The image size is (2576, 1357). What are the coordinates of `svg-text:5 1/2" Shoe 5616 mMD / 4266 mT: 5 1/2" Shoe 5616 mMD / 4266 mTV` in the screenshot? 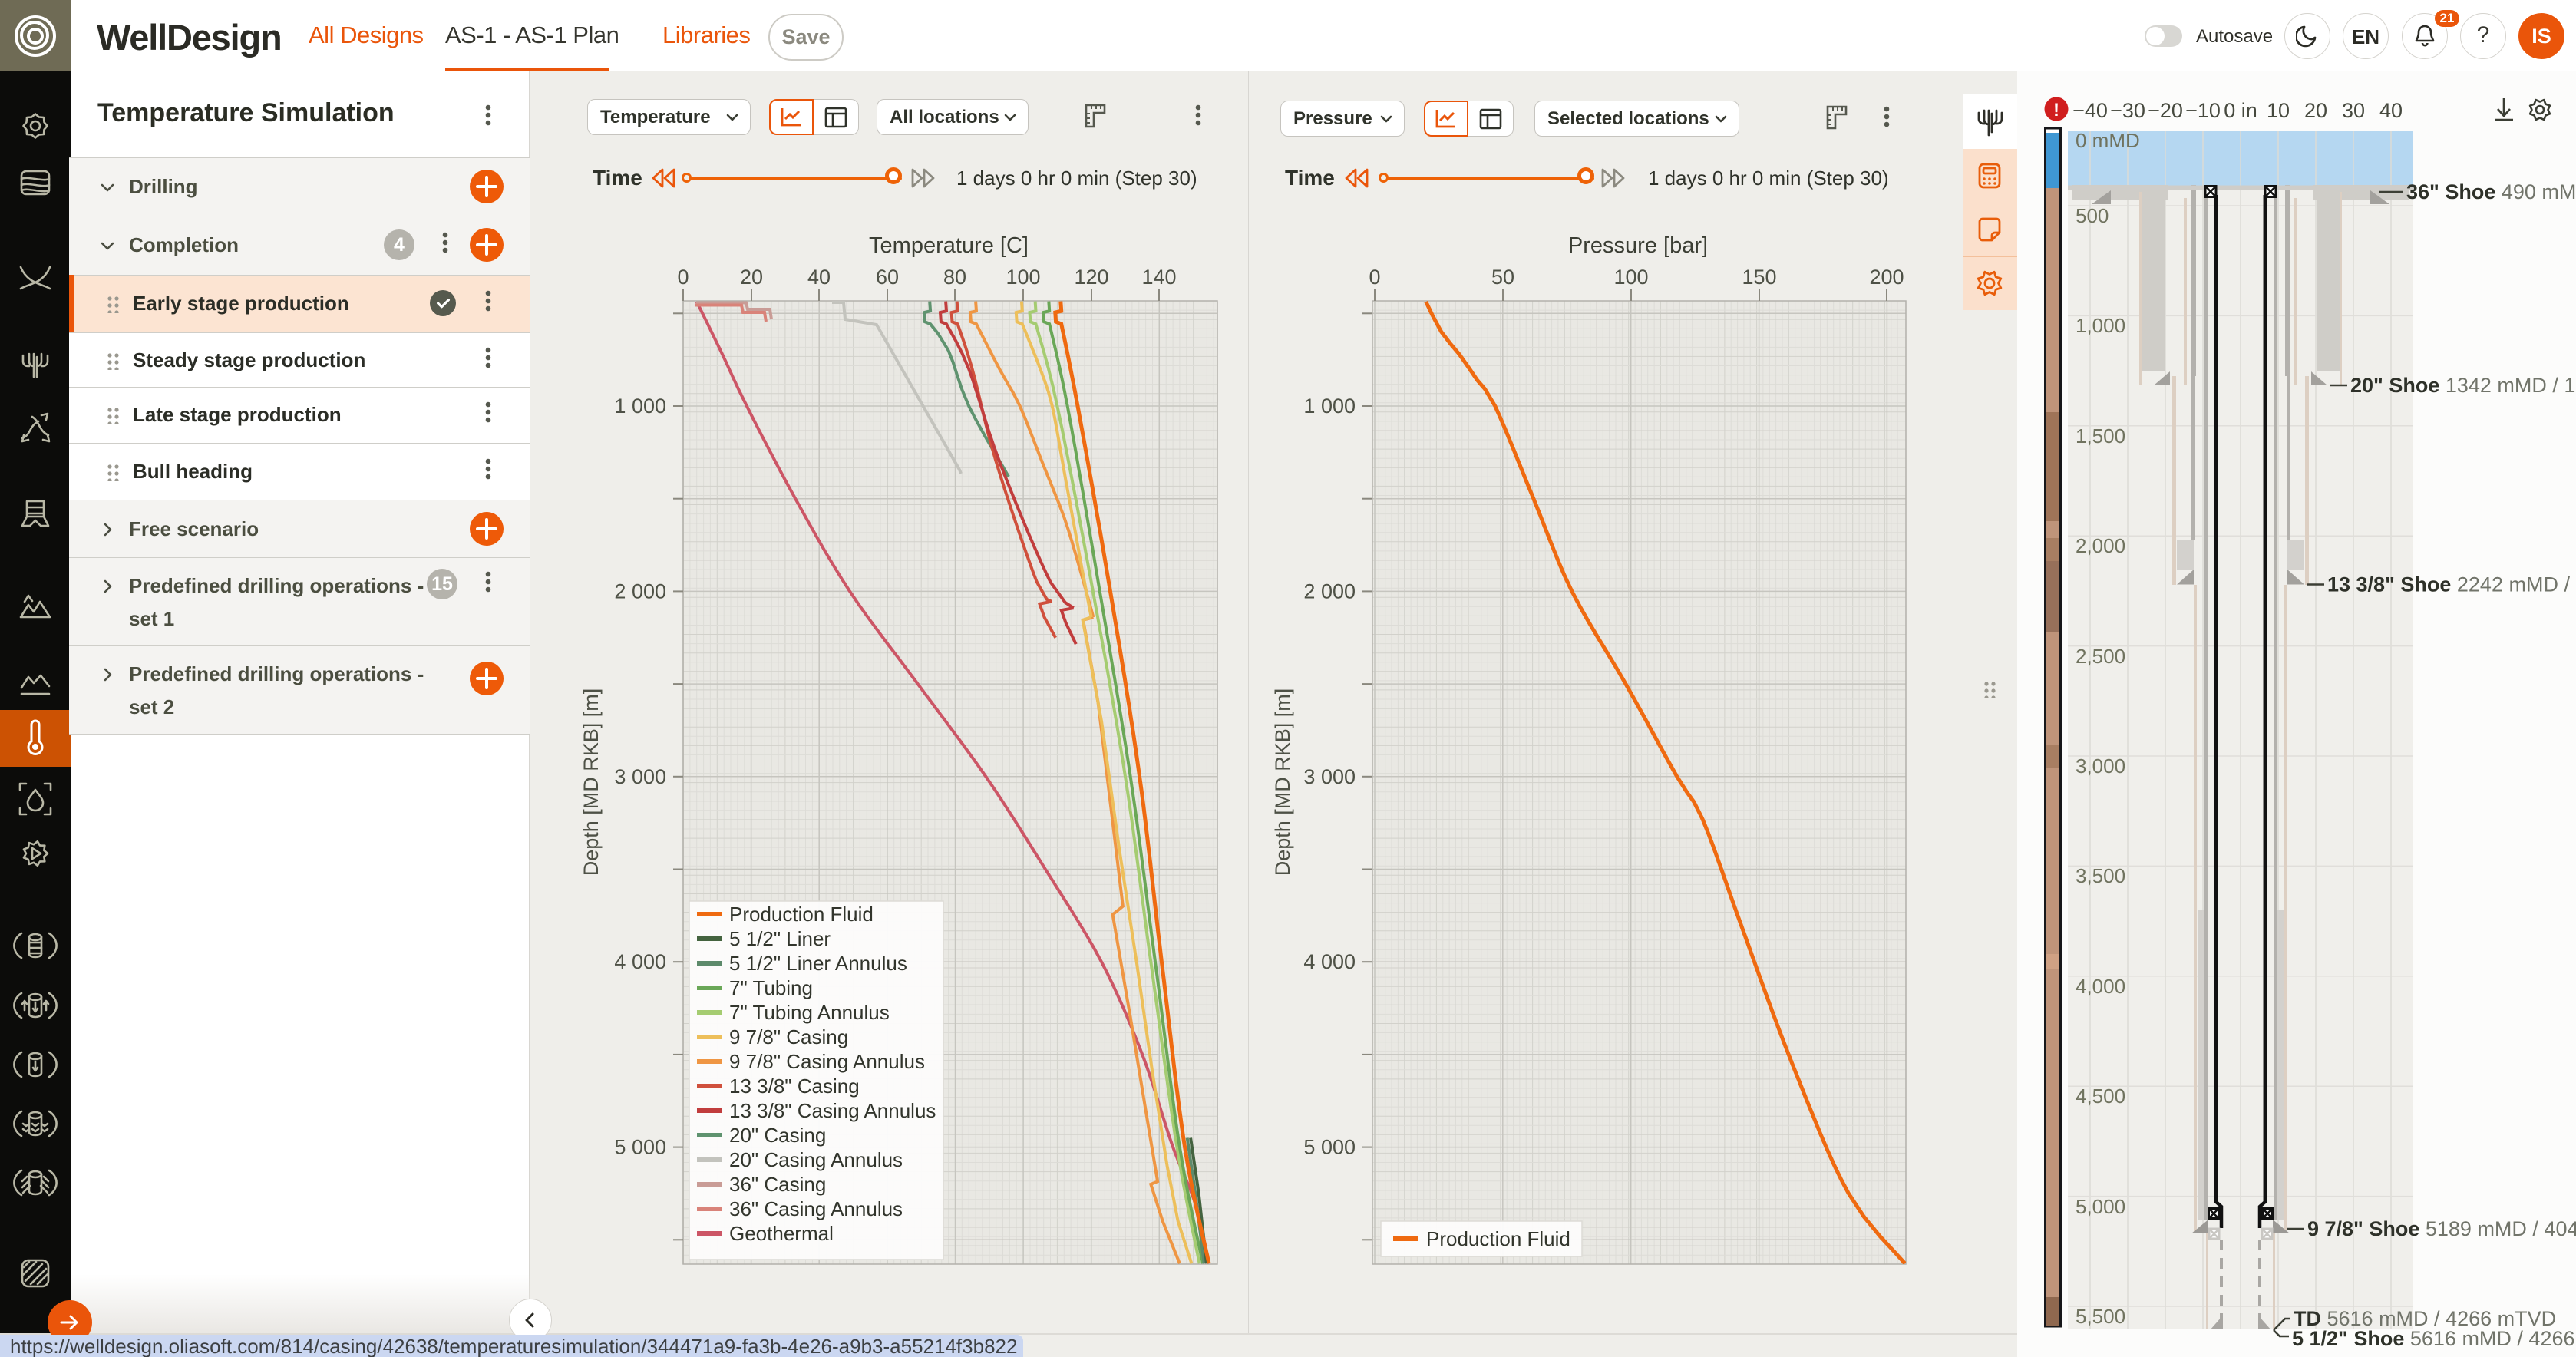 It's located at (2434, 1338).